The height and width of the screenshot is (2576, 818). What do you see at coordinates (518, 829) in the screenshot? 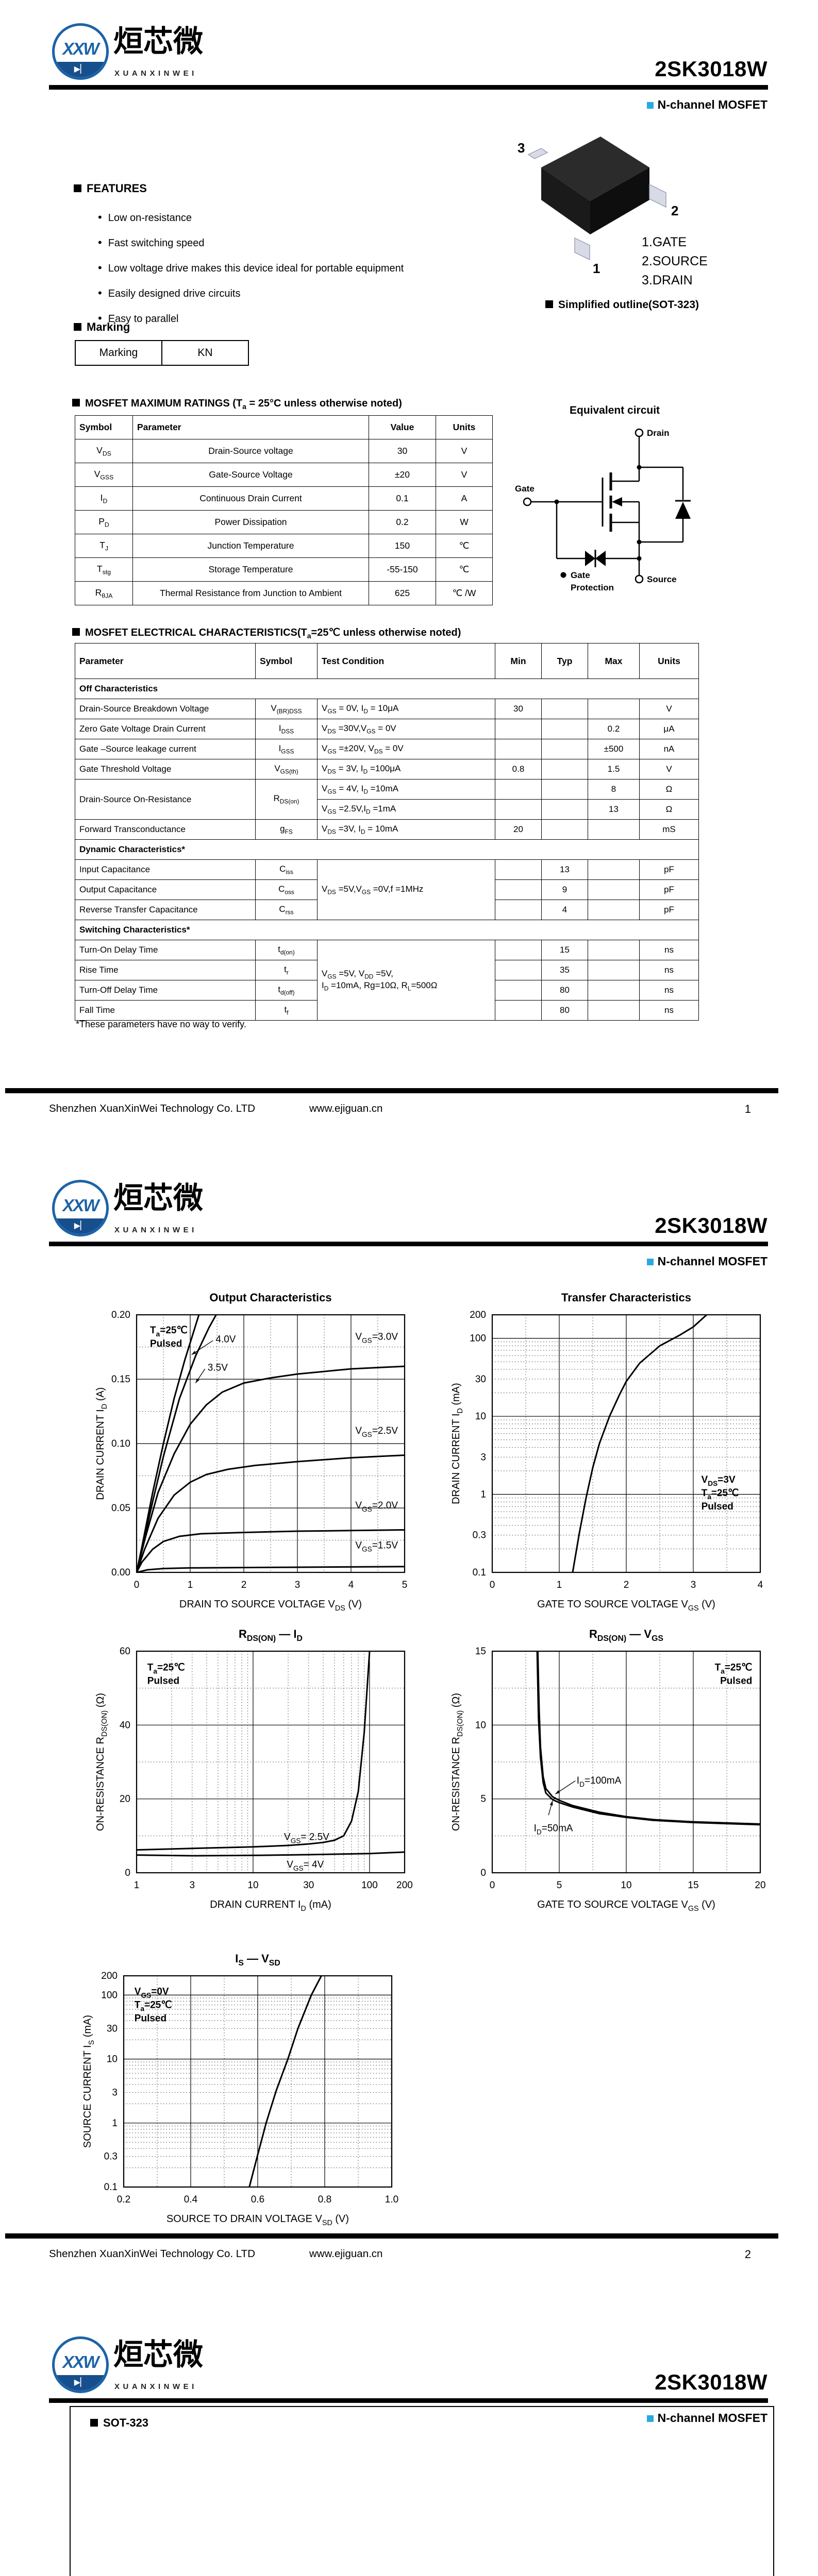
I see `table-cell: 20` at bounding box center [518, 829].